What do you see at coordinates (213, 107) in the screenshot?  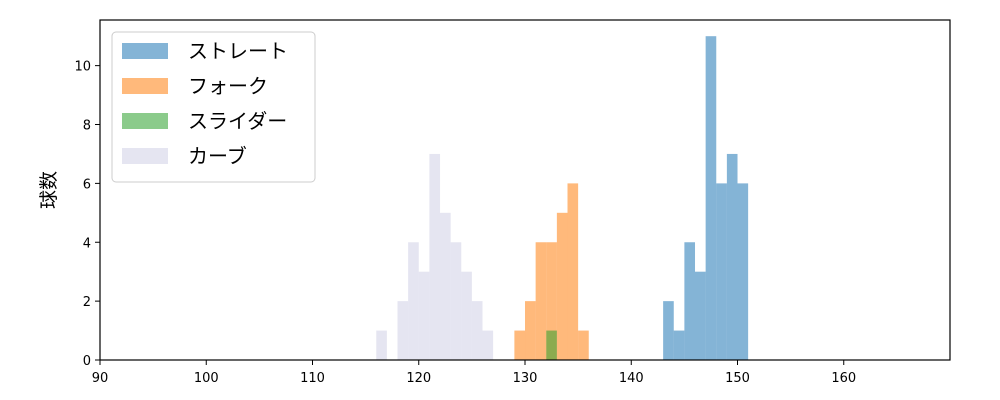 I see `legend-box` at bounding box center [213, 107].